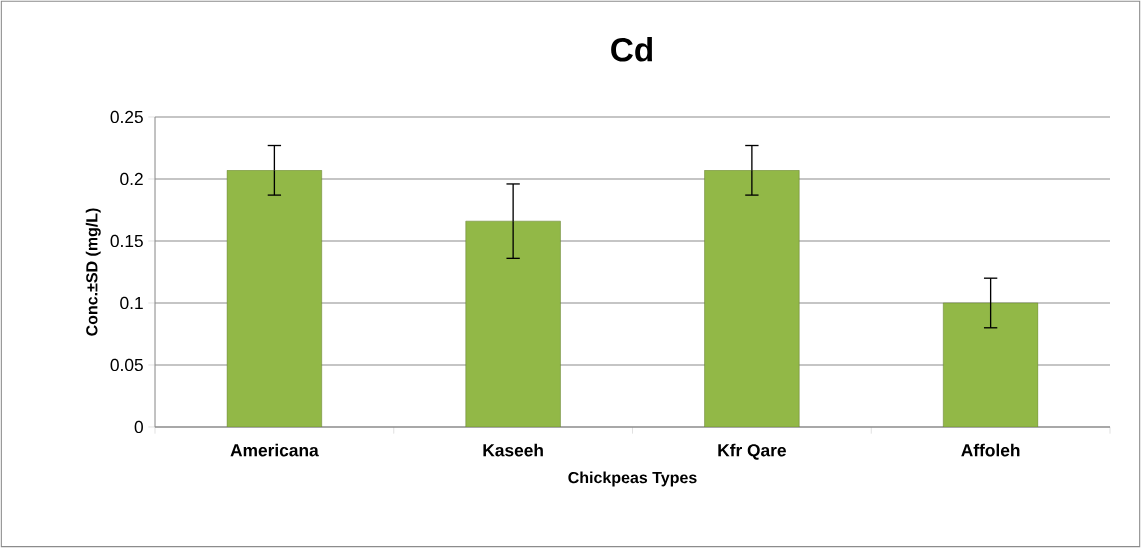 This screenshot has height=548, width=1141. Describe the element at coordinates (513, 450) in the screenshot. I see `x-tick-label: Kaseeh` at that location.